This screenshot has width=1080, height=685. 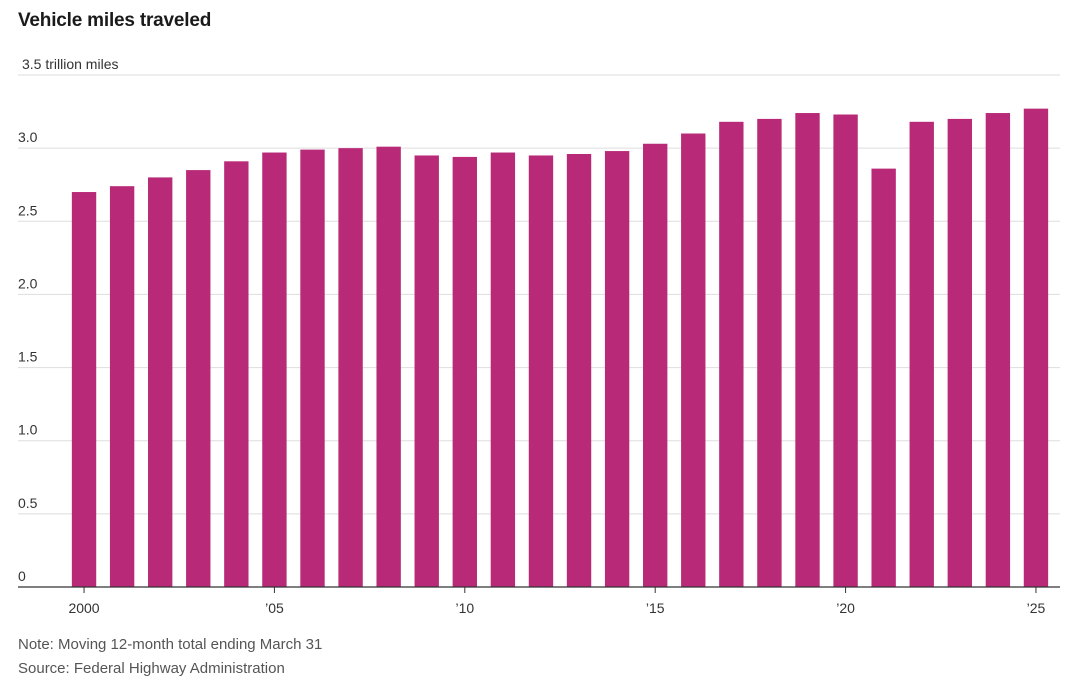 I want to click on bar-2010, so click(x=464, y=372).